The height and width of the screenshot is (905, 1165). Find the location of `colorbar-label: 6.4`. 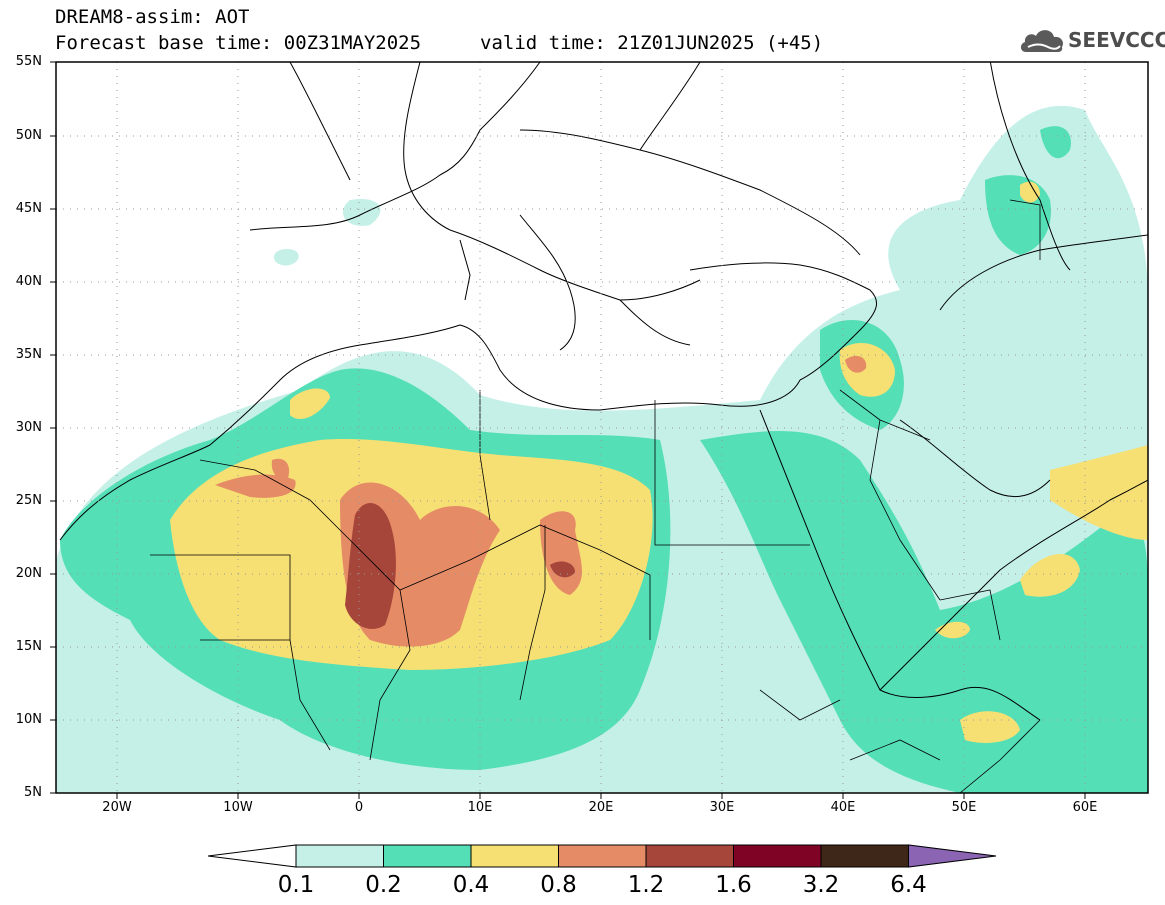

colorbar-label: 6.4 is located at coordinates (908, 885).